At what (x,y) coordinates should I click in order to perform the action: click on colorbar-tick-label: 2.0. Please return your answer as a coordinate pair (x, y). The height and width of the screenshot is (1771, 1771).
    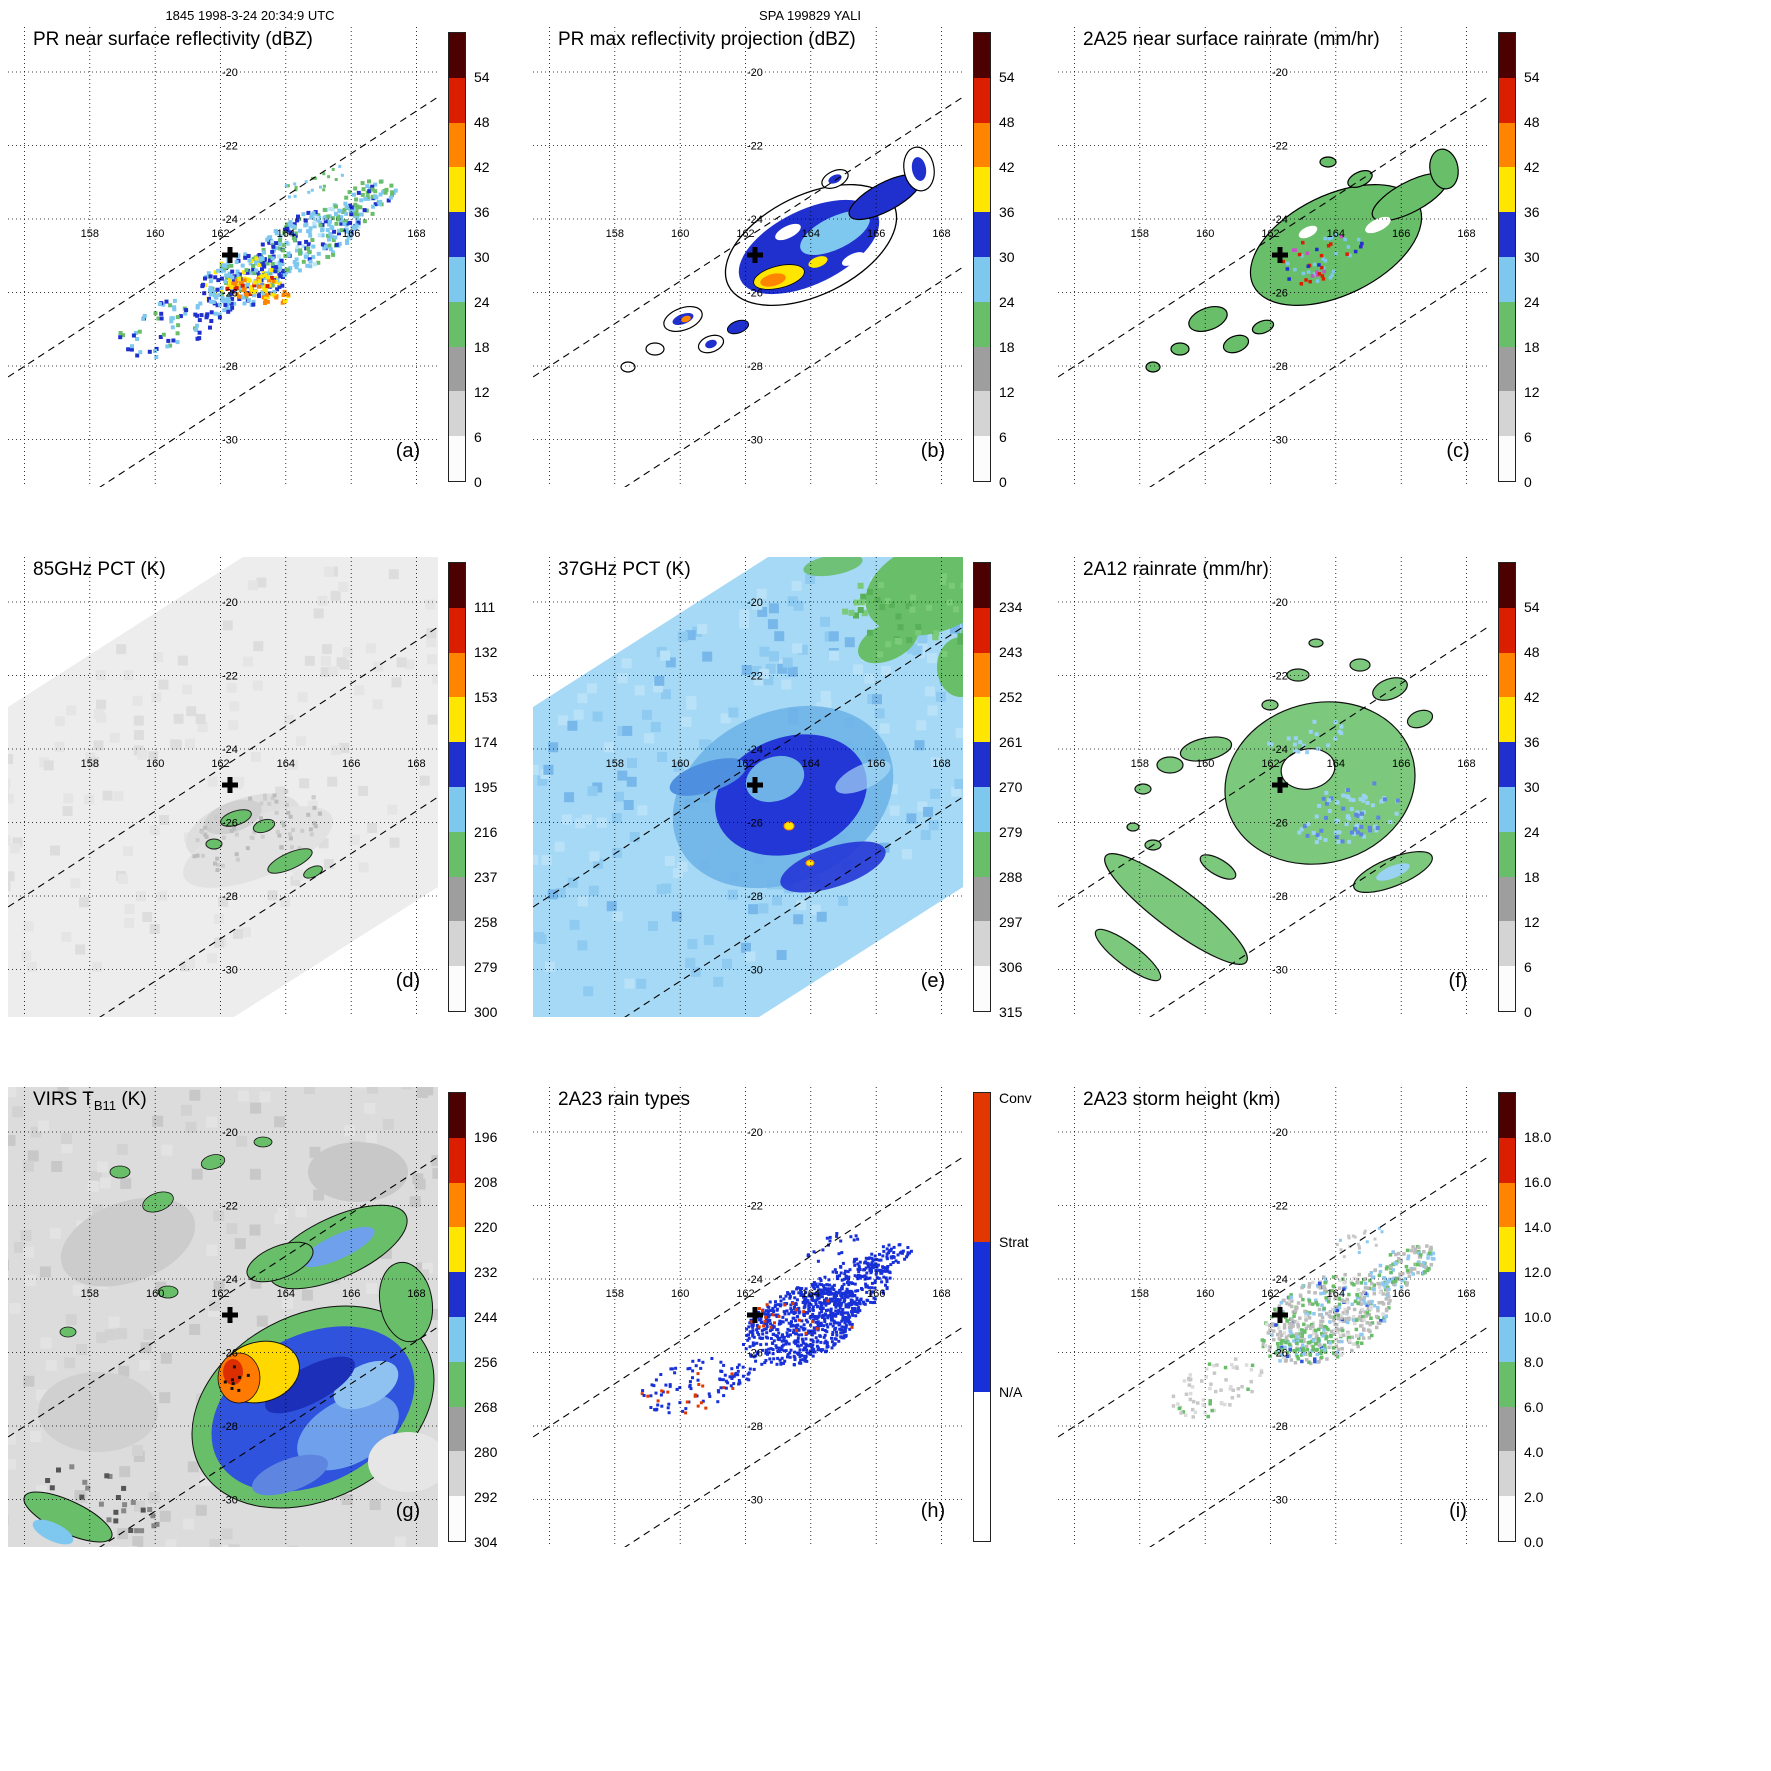
    Looking at the image, I should click on (1534, 1497).